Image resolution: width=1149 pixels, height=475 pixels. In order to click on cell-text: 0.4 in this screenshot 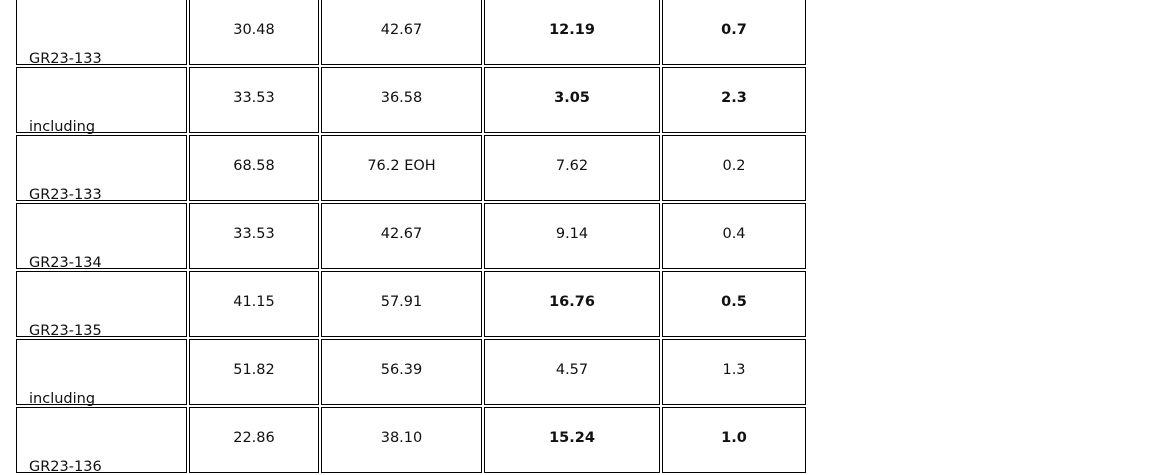, I will do `click(734, 234)`.